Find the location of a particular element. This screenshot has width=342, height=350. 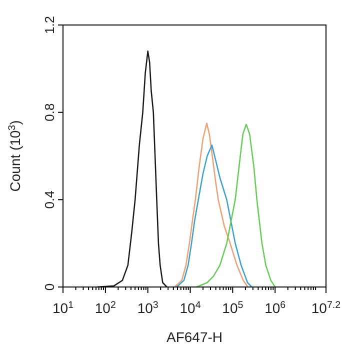

x-tick-label: 10$^{1}$ is located at coordinates (63, 308).